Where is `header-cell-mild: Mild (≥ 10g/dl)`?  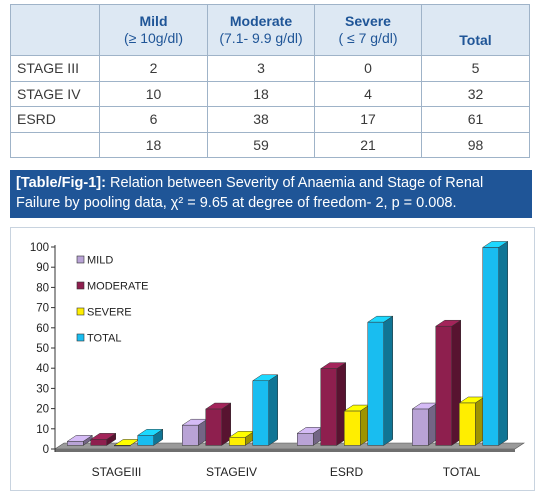
header-cell-mild: Mild (≥ 10g/dl) is located at coordinates (153, 30).